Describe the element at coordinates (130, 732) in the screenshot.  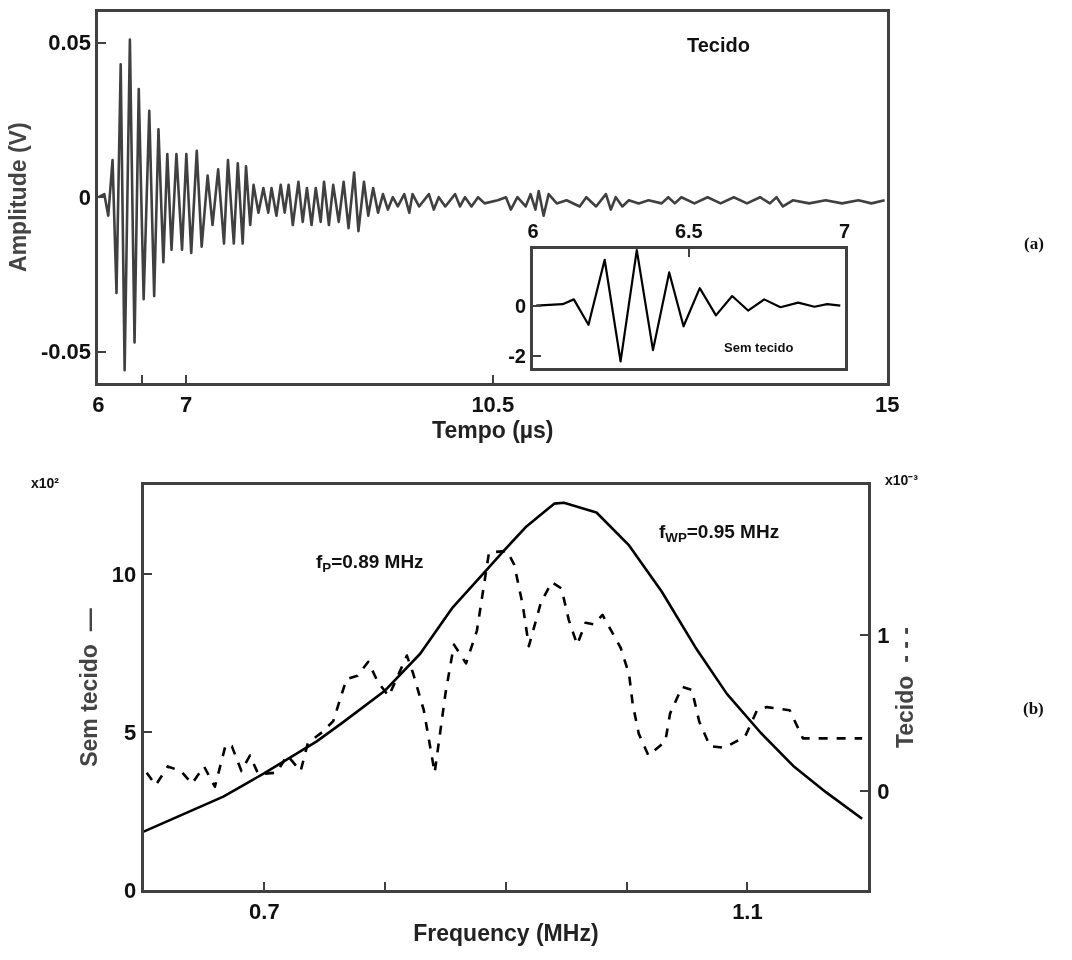
I see `y-tick-label: 5` at that location.